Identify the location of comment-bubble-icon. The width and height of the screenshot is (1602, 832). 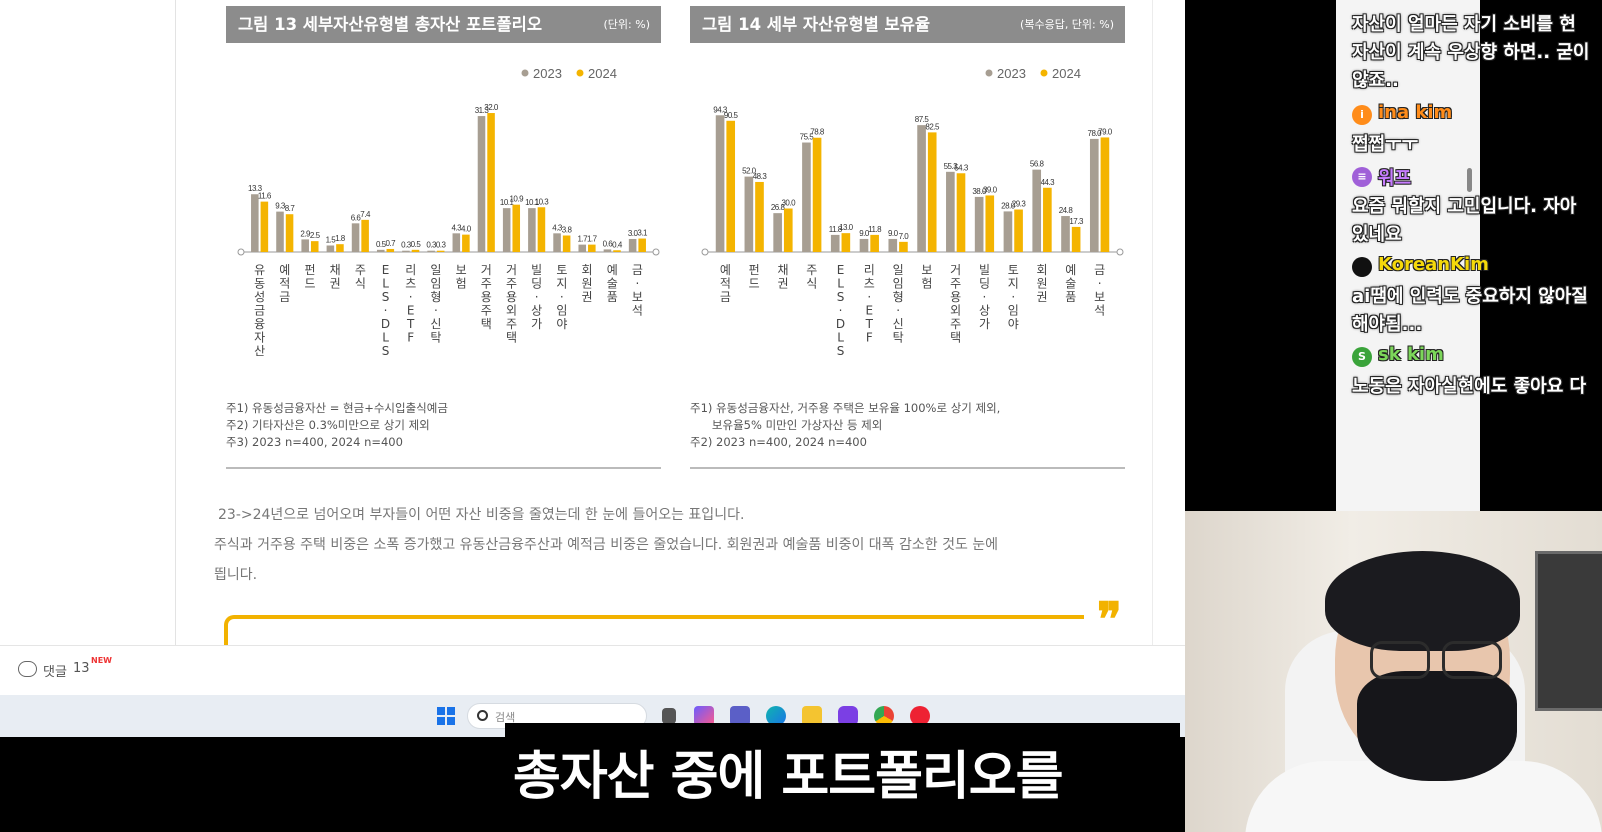
(27, 669).